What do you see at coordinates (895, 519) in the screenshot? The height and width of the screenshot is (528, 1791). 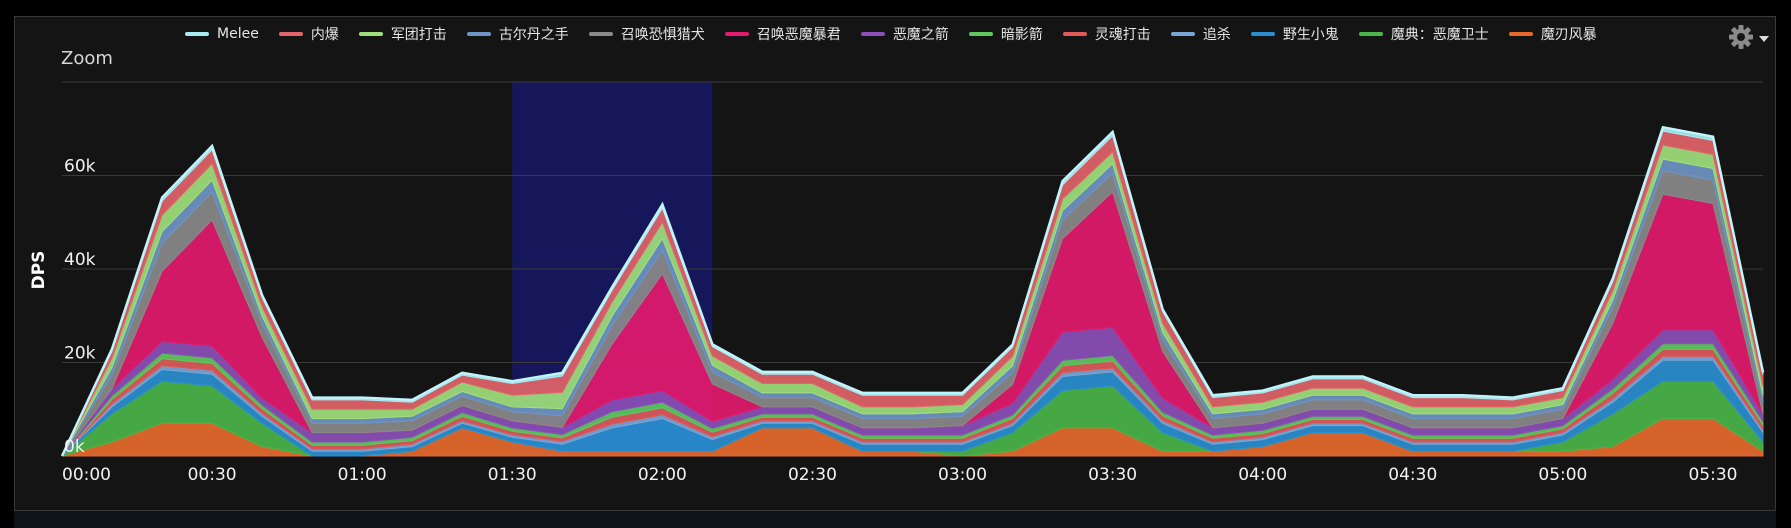 I see `bottom-strip` at bounding box center [895, 519].